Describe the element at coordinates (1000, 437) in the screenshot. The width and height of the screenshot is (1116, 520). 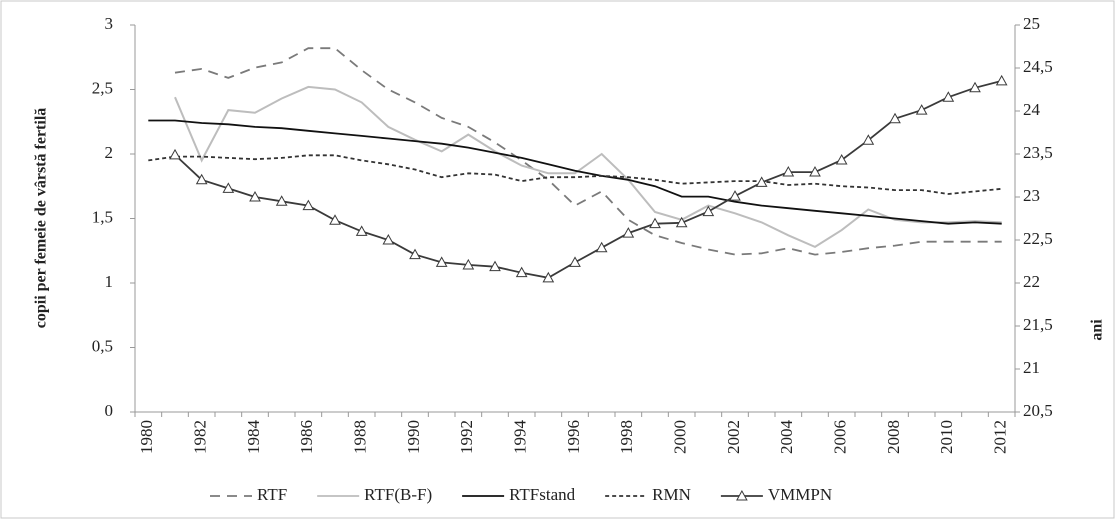
I see `x-tick-label: 2012` at that location.